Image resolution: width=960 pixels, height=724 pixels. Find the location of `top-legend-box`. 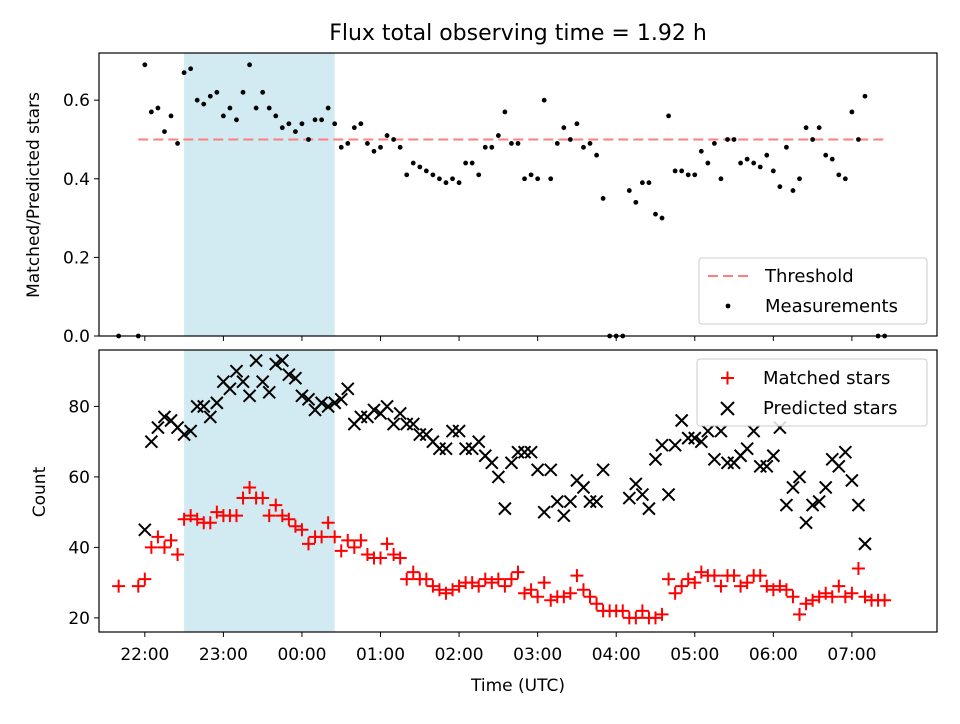

top-legend-box is located at coordinates (813, 291).